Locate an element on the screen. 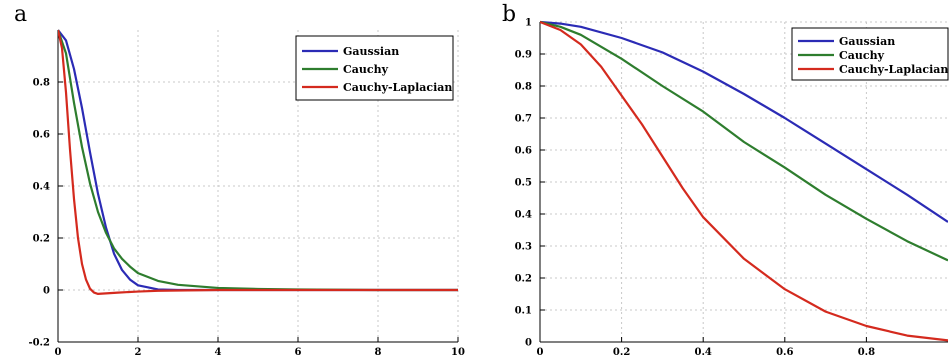  panel-label-a: a is located at coordinates (21, 14).